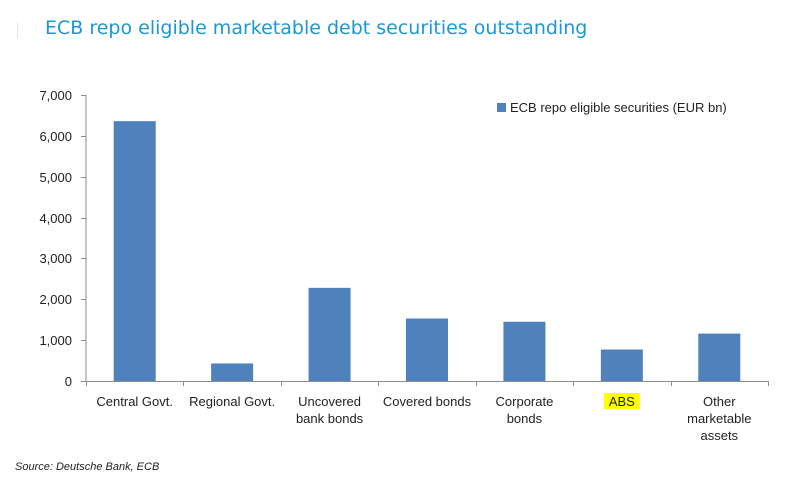 The height and width of the screenshot is (479, 788). What do you see at coordinates (87, 467) in the screenshot?
I see `source-note: Source: Deutsche Bank, ECB` at bounding box center [87, 467].